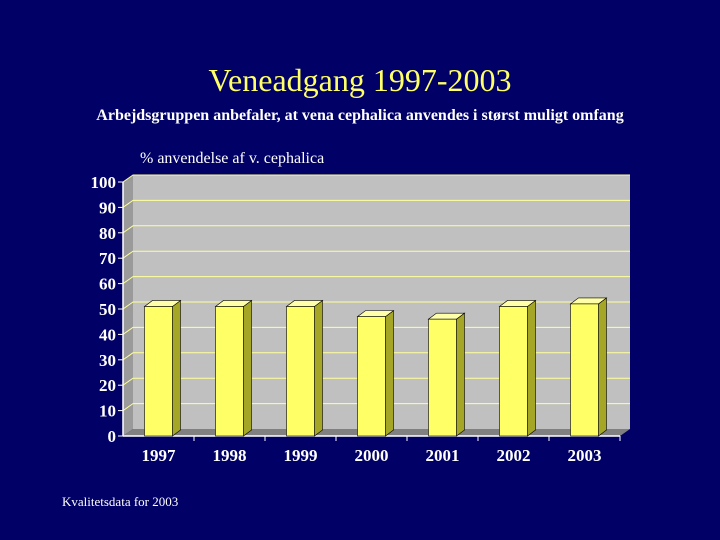 This screenshot has height=540, width=720. I want to click on y-tick-label: 40, so click(107, 334).